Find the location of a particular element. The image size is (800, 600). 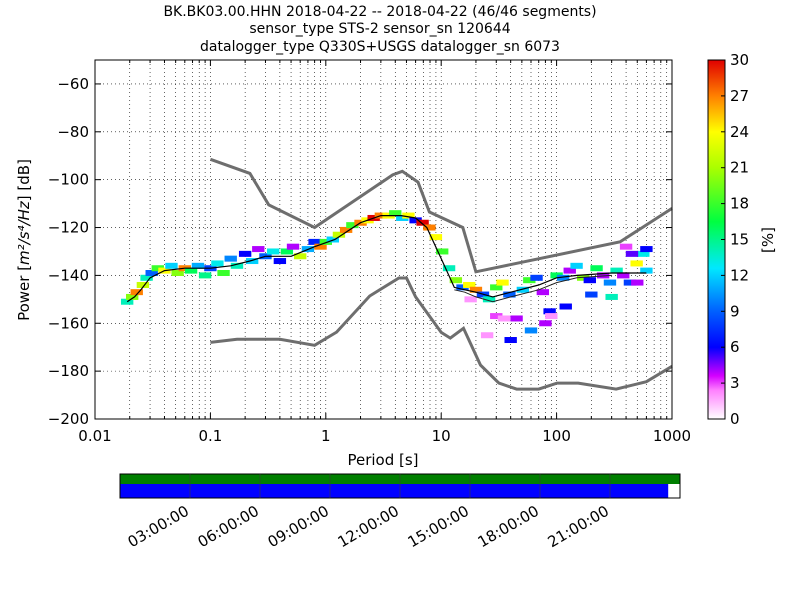

timeline-tick-label: 06:00:00 is located at coordinates (228, 526).